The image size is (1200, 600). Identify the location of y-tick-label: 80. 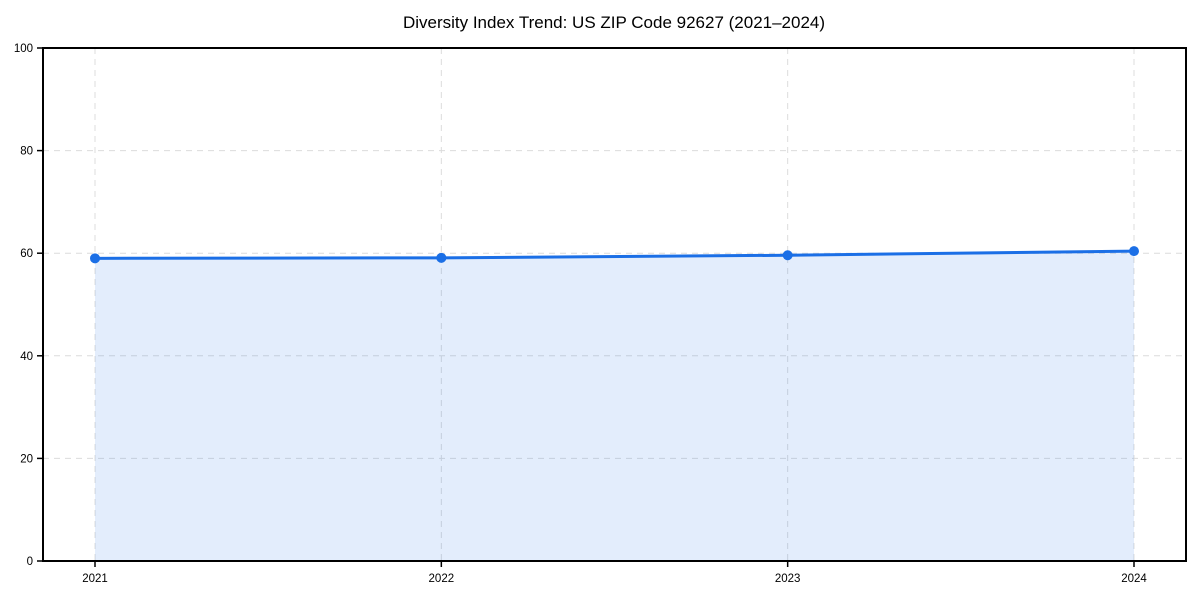
(26, 152).